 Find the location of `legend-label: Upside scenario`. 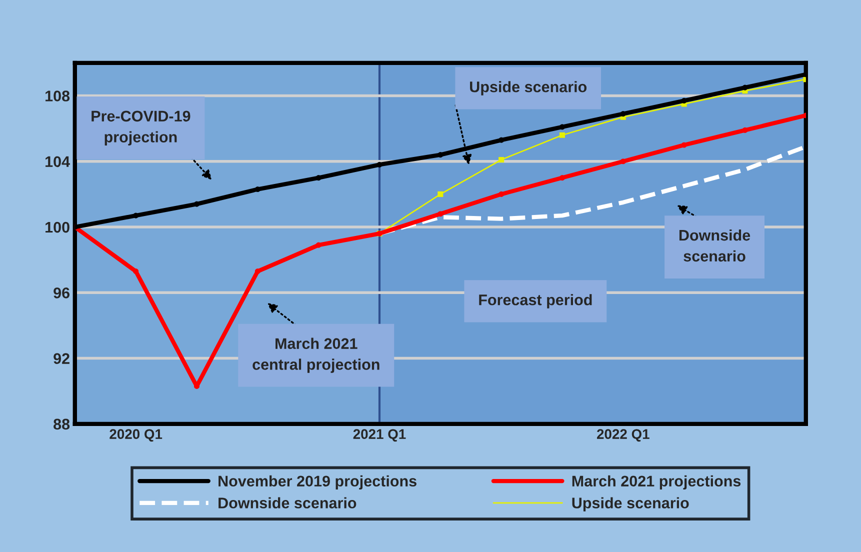

legend-label: Upside scenario is located at coordinates (630, 504).